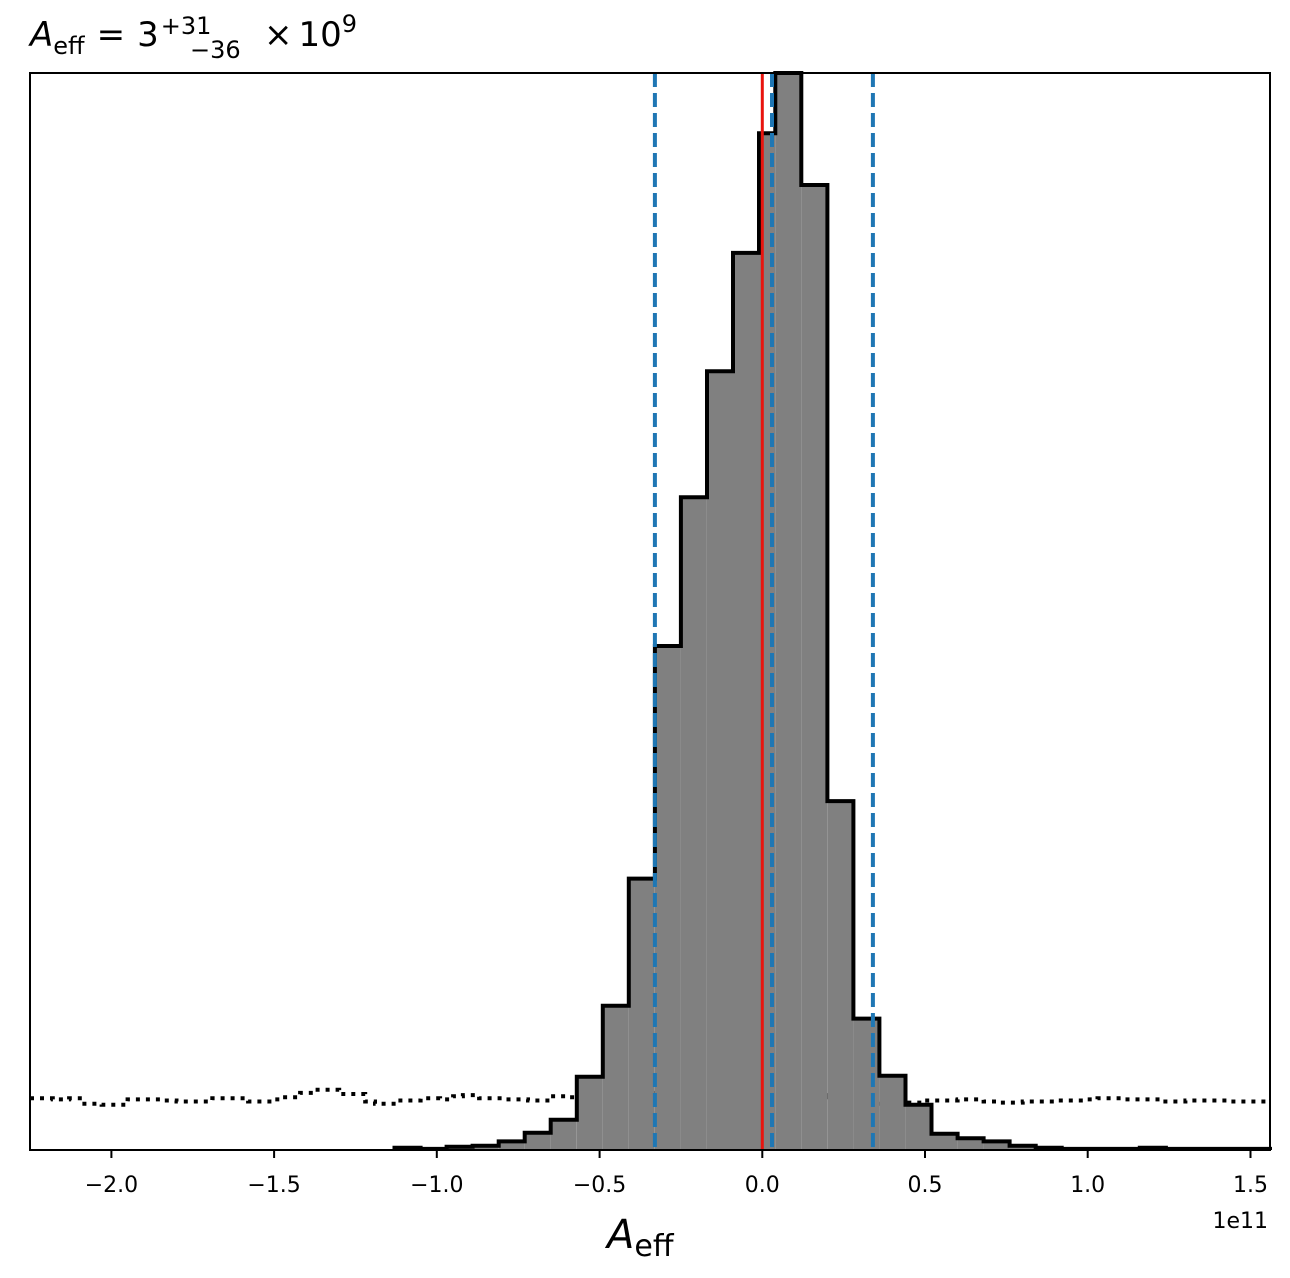 The height and width of the screenshot is (1278, 1290). Describe the element at coordinates (278, 35) in the screenshot. I see `title-times: ×` at that location.